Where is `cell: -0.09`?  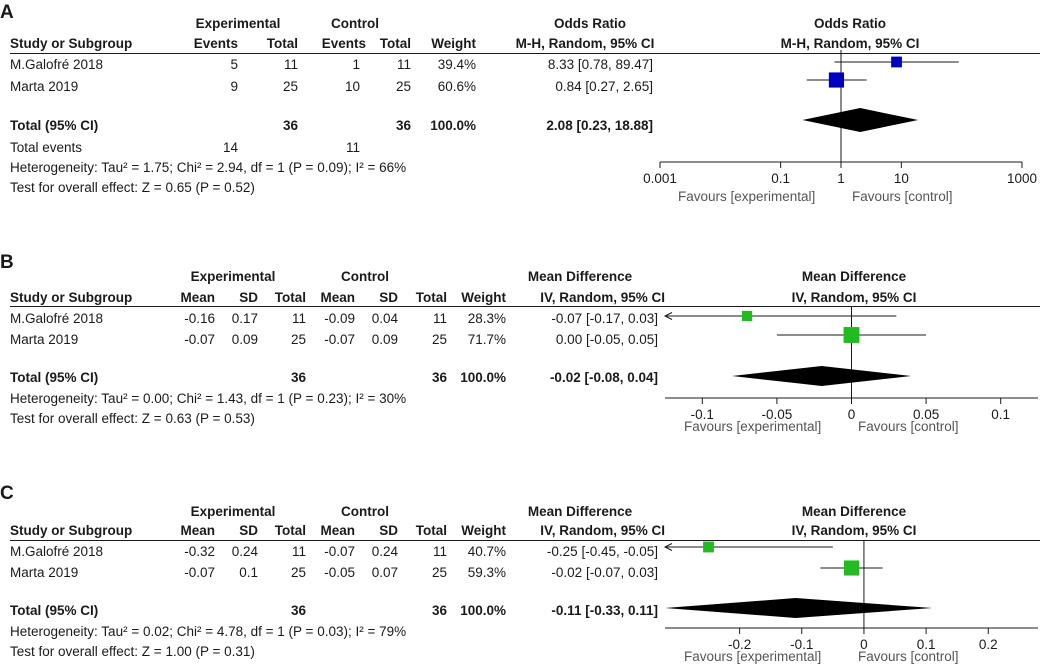 cell: -0.09 is located at coordinates (339, 318).